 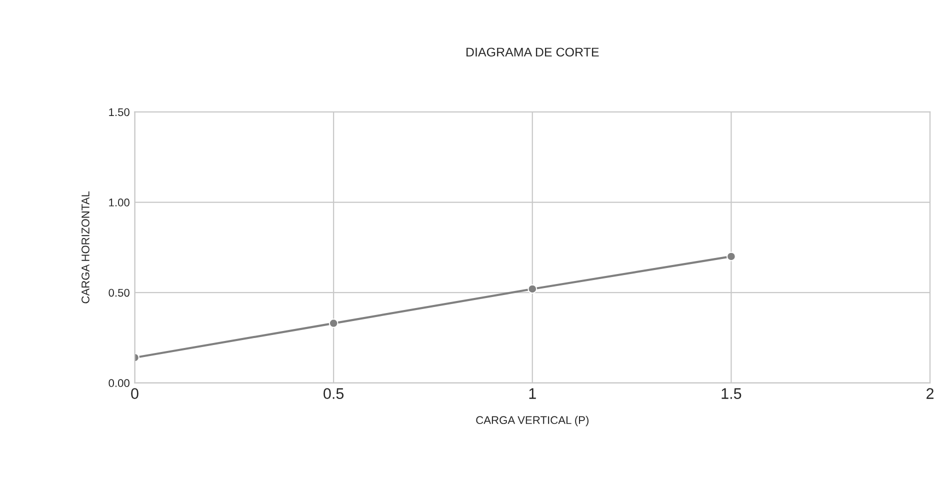 What do you see at coordinates (119, 112) in the screenshot?
I see `y-tick-label: 1.50` at bounding box center [119, 112].